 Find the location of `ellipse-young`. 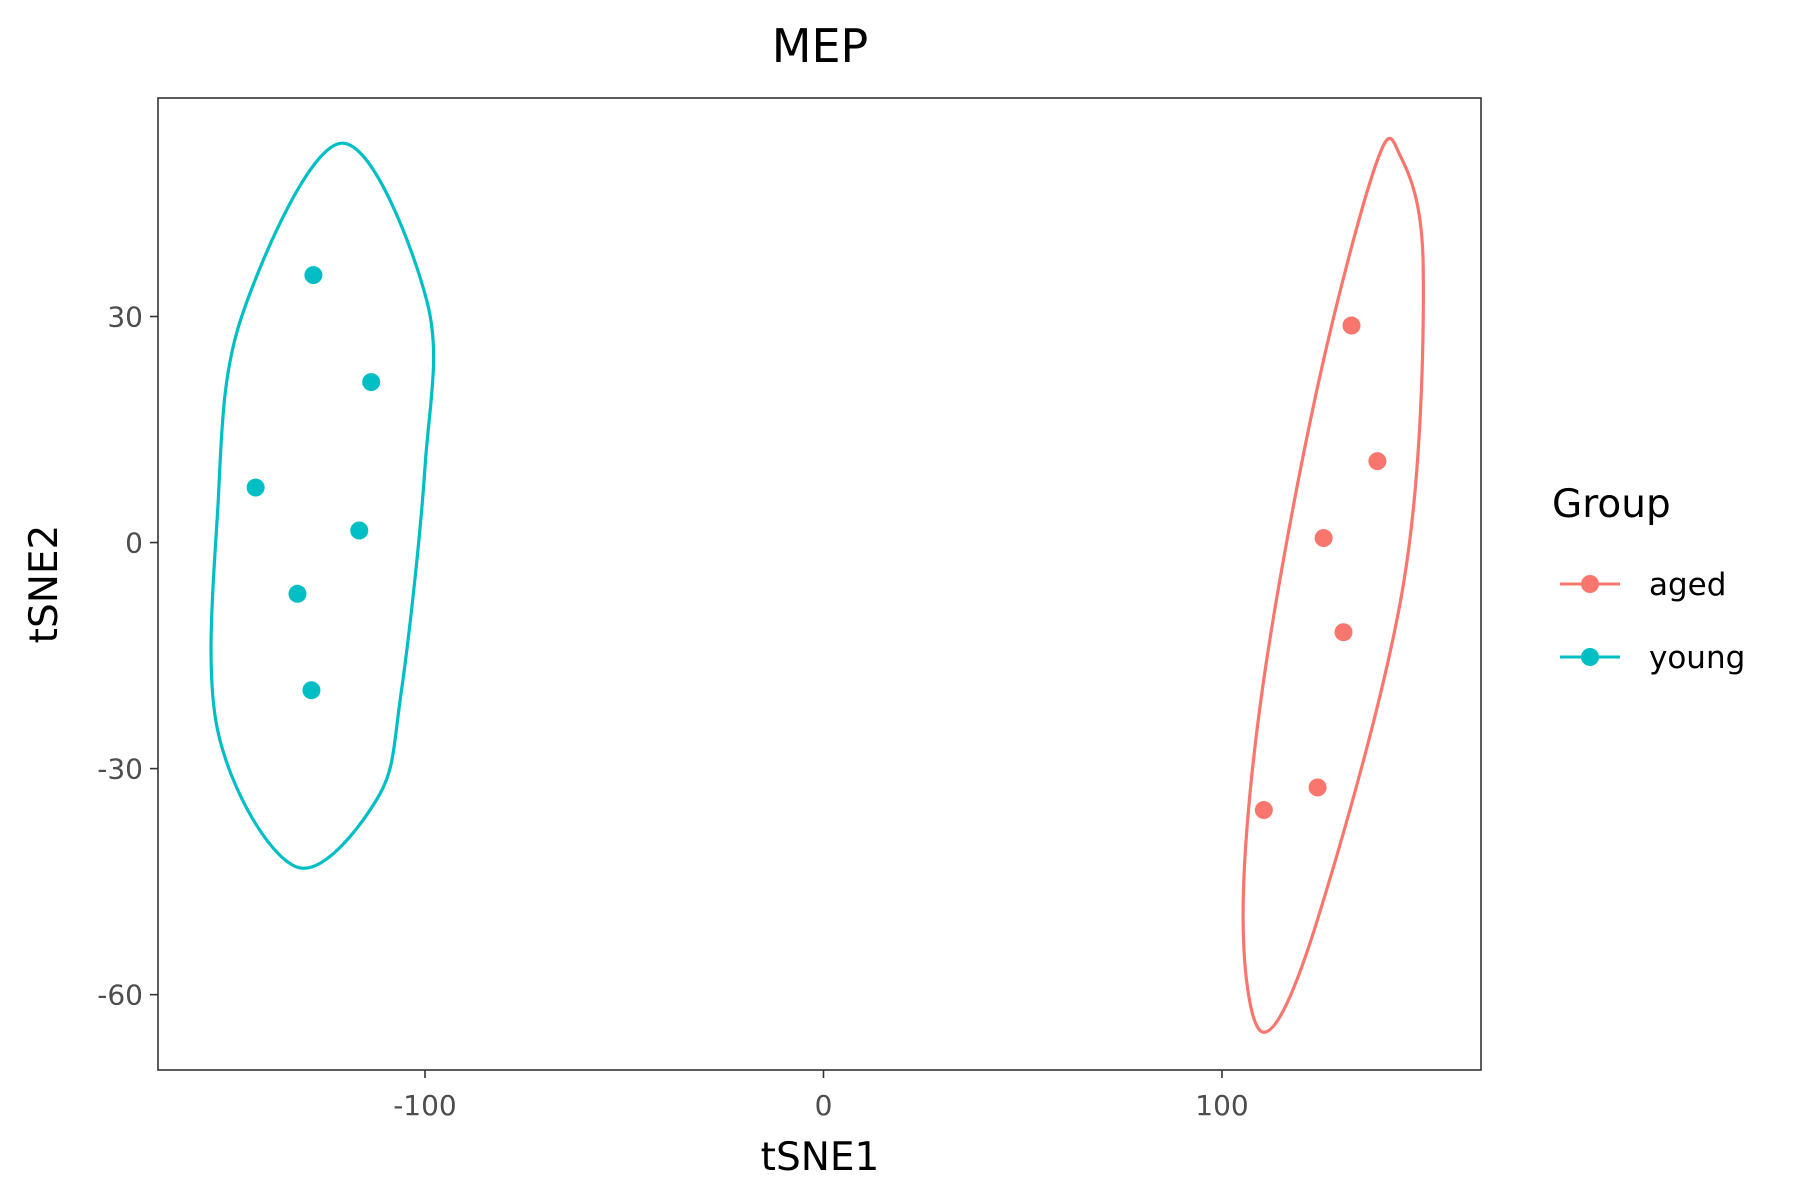

ellipse-young is located at coordinates (322, 505).